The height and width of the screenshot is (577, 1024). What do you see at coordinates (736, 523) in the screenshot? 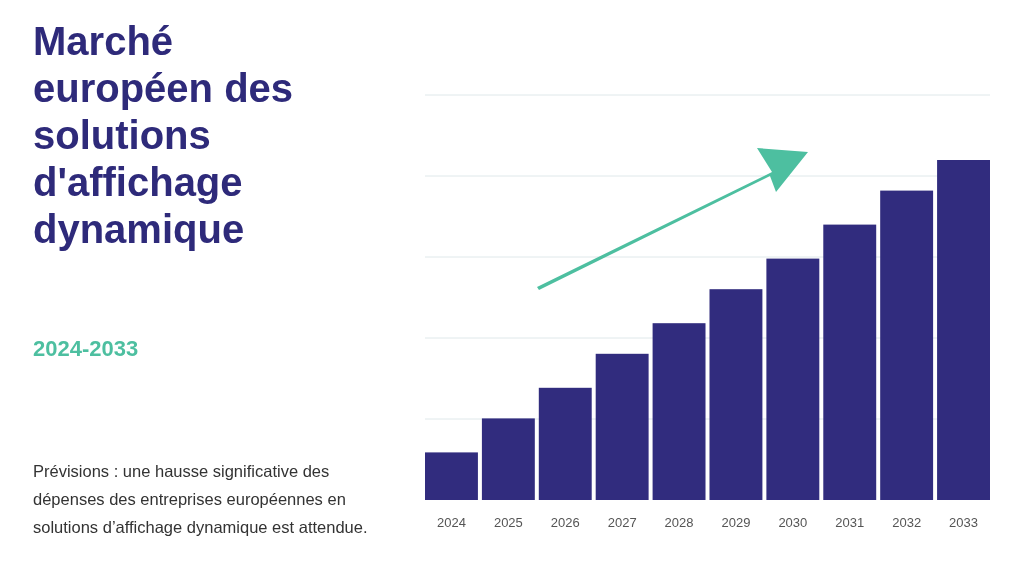
I see `x-tick-label: 2029` at bounding box center [736, 523].